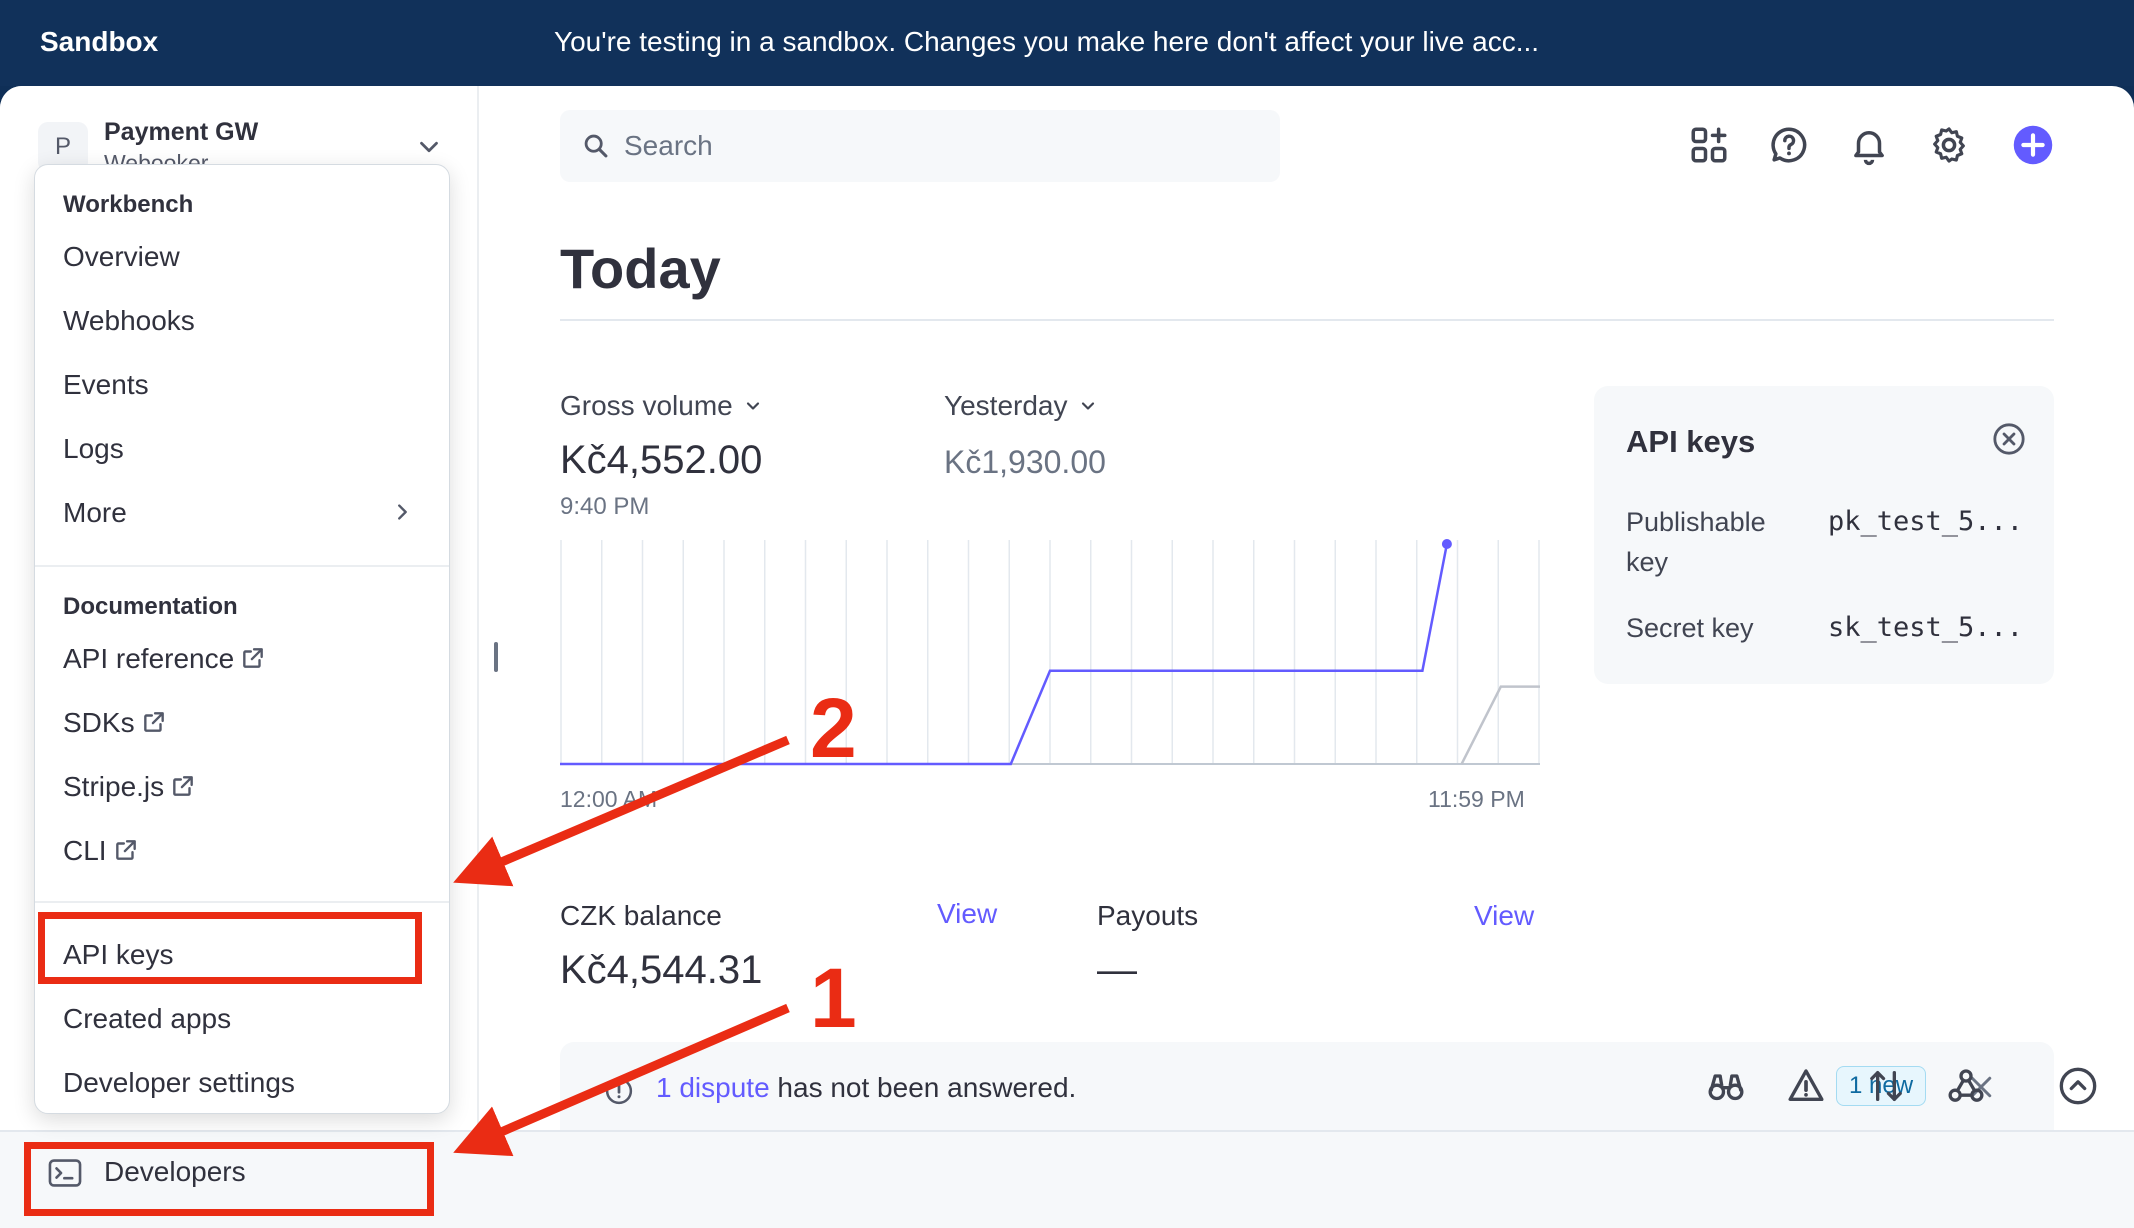 Image resolution: width=2134 pixels, height=1228 pixels. Describe the element at coordinates (150, 606) in the screenshot. I see `documentation-heading: Documentation` at that location.